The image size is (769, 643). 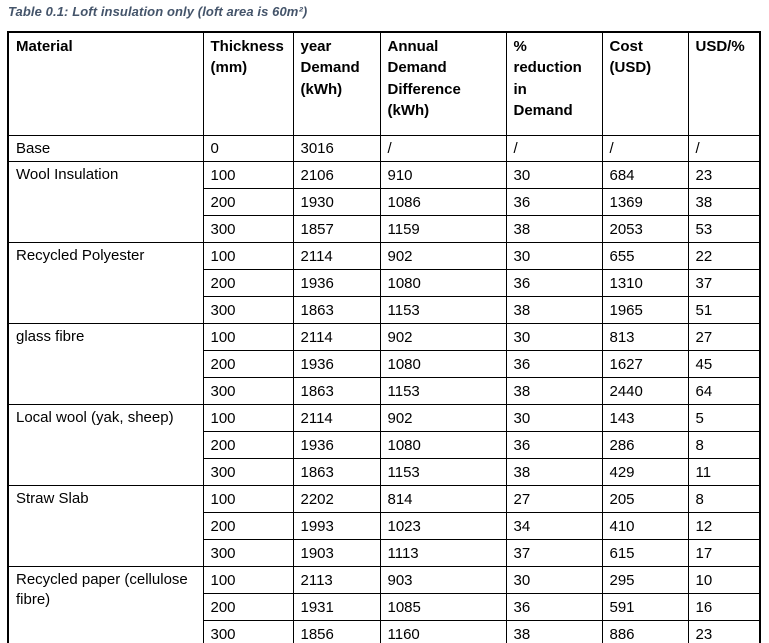 I want to click on data-cell: 813, so click(x=645, y=337).